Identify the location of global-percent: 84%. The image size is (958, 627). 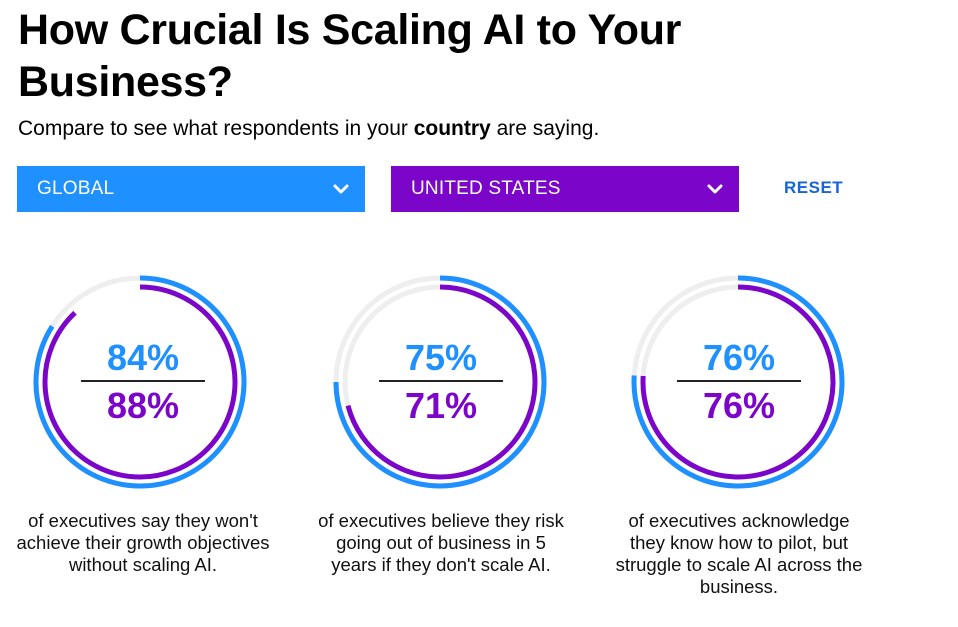
(143, 357).